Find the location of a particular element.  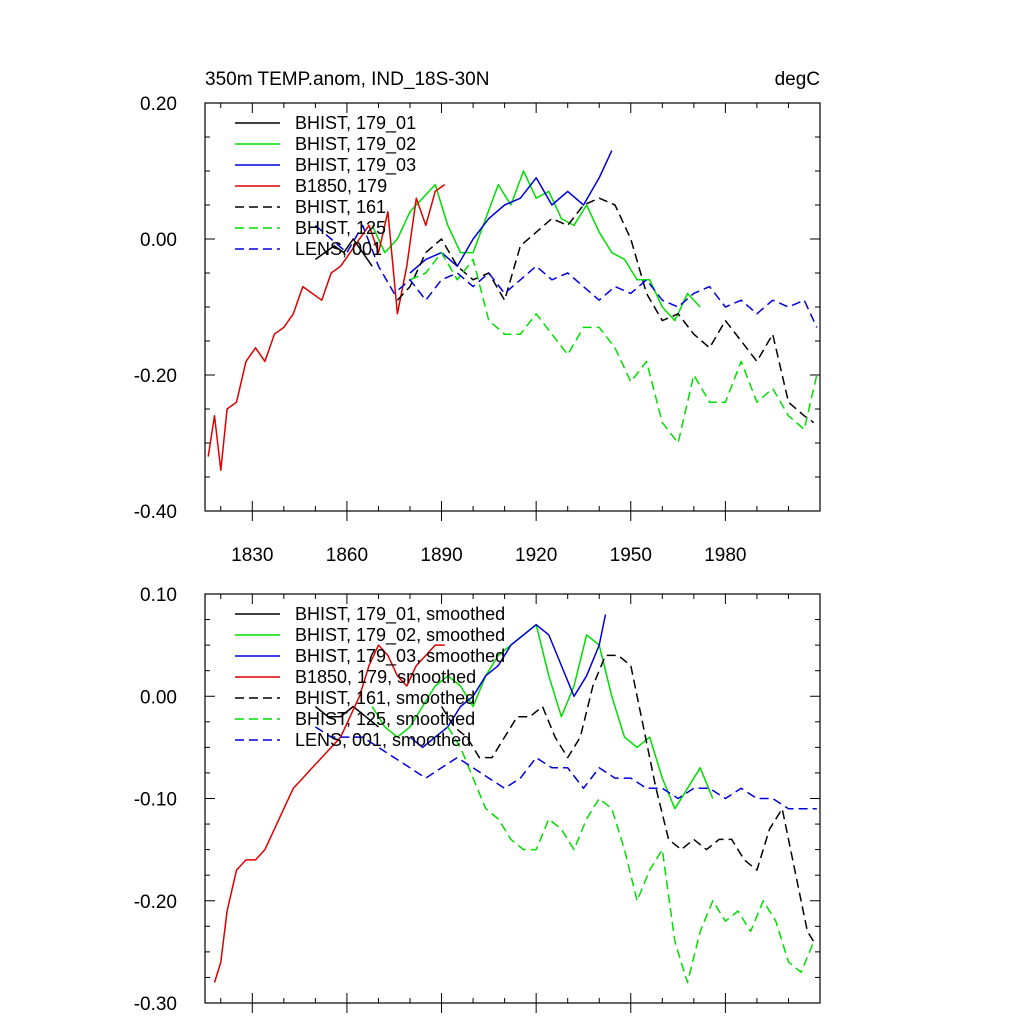

chart-title: 350m TEMP.anom, IND_18S-30N is located at coordinates (347, 79).